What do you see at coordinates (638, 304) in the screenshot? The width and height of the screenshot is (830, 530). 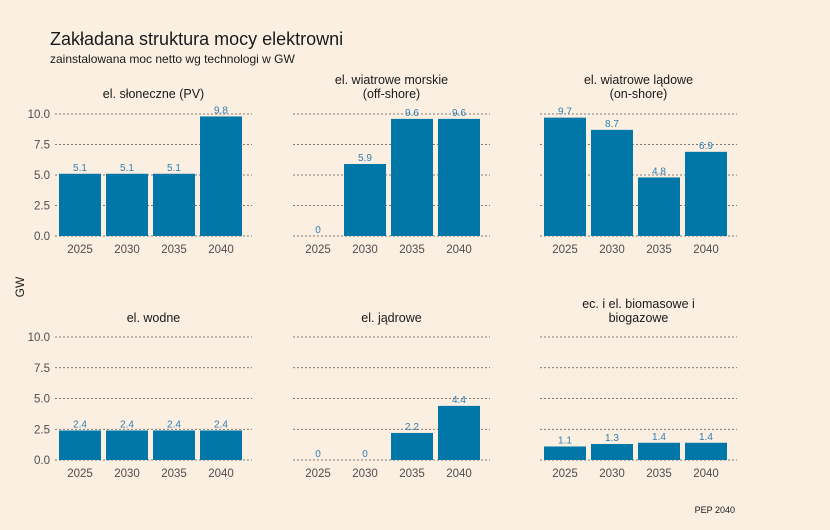 I see `panel-title: ec. i el. biomasowe i` at bounding box center [638, 304].